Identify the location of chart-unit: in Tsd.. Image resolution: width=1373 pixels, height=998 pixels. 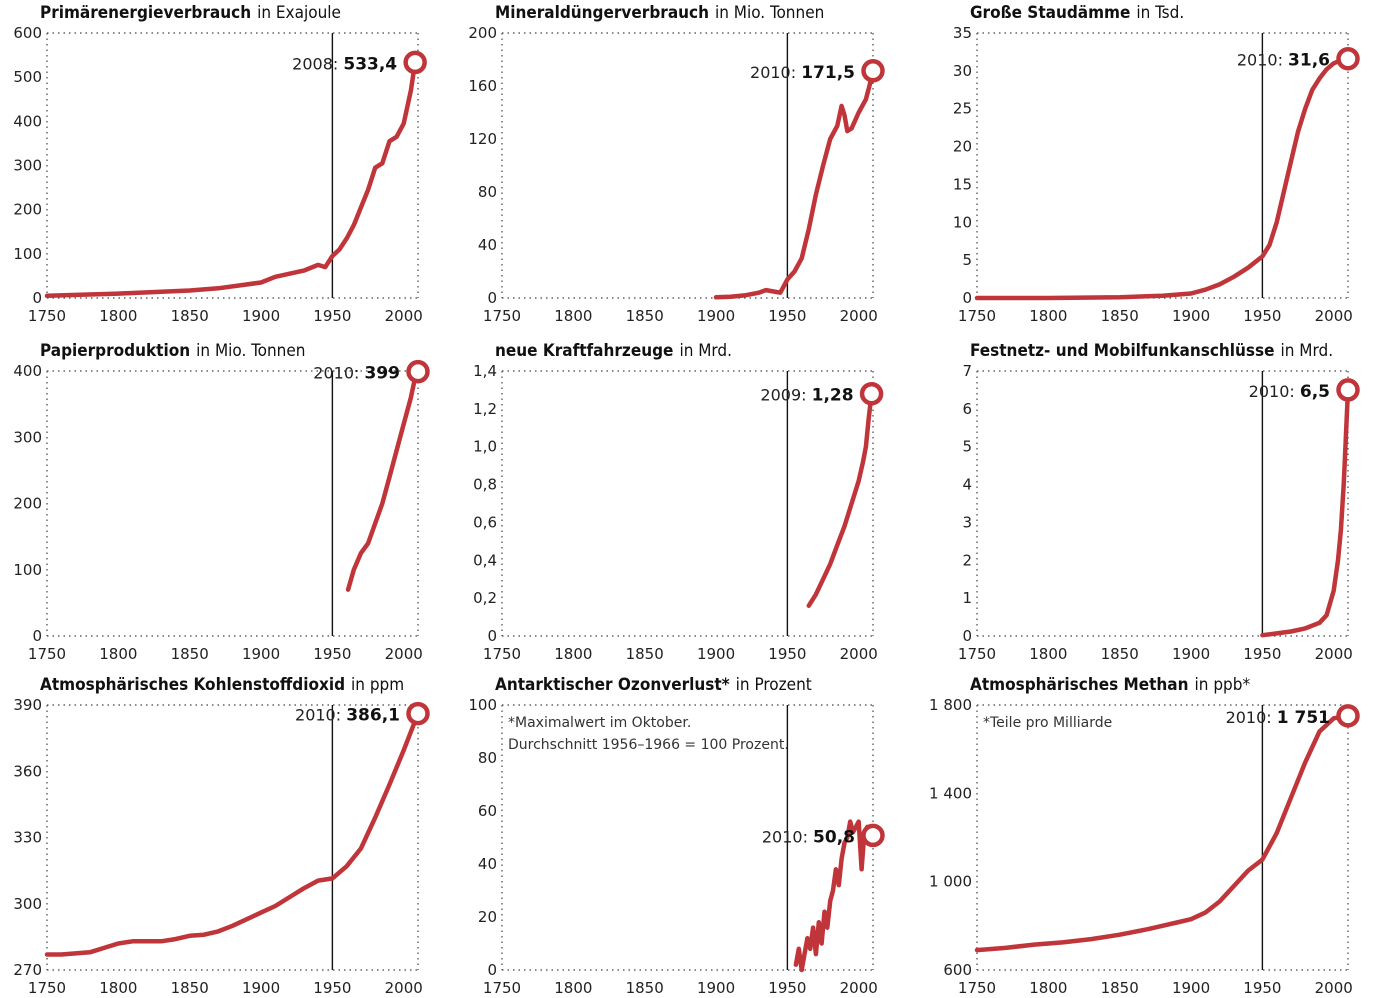
(1160, 13).